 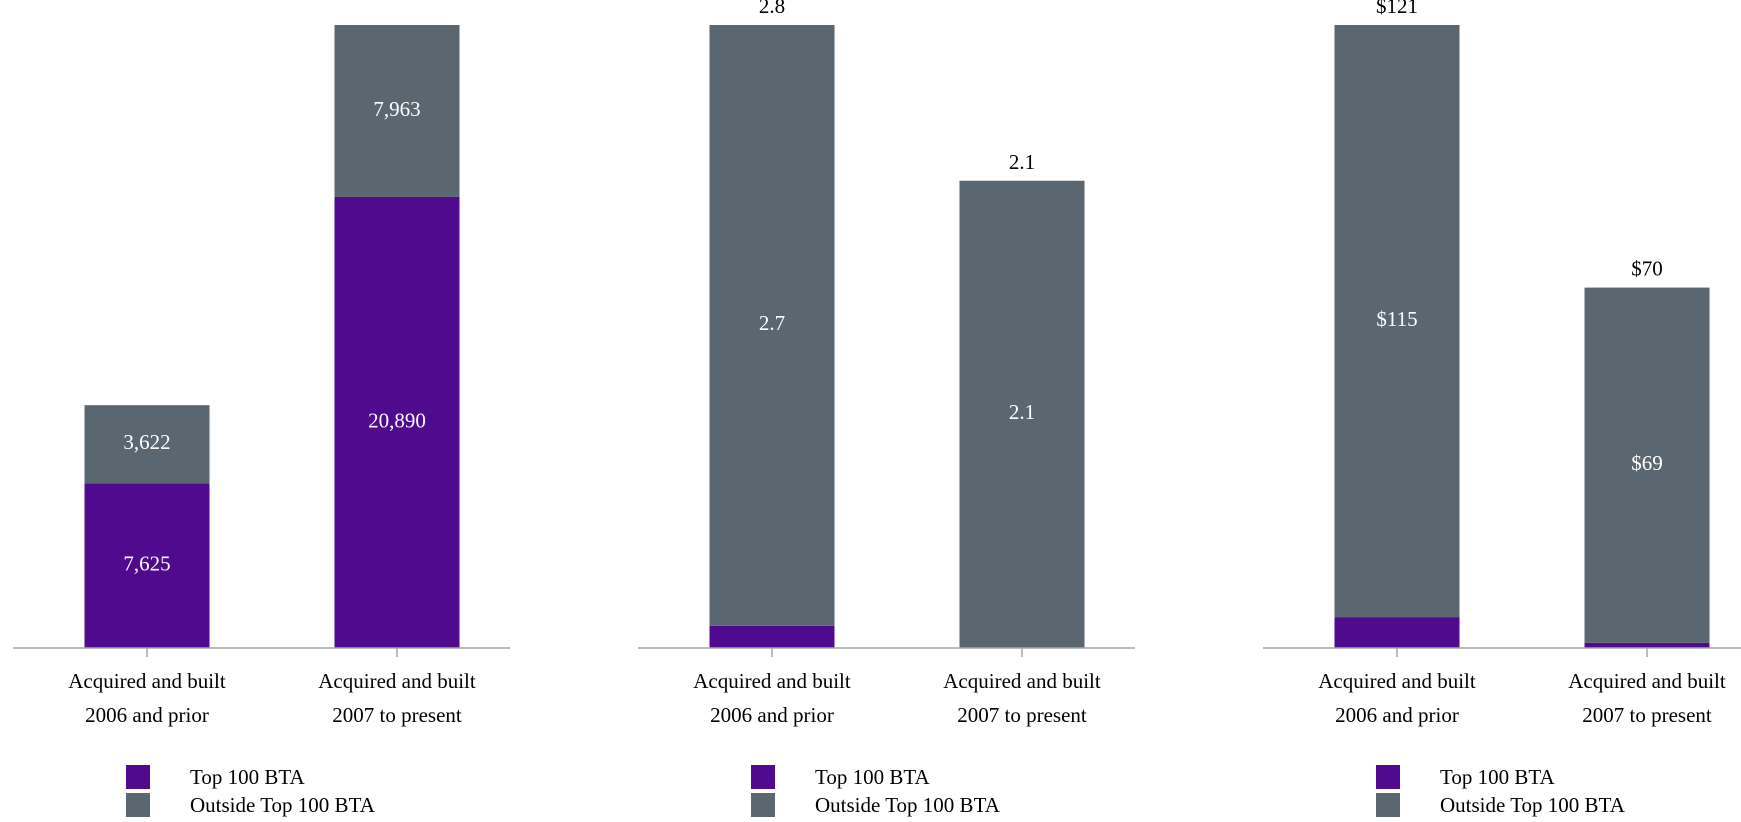 I want to click on data-label: 7,963, so click(x=396, y=109).